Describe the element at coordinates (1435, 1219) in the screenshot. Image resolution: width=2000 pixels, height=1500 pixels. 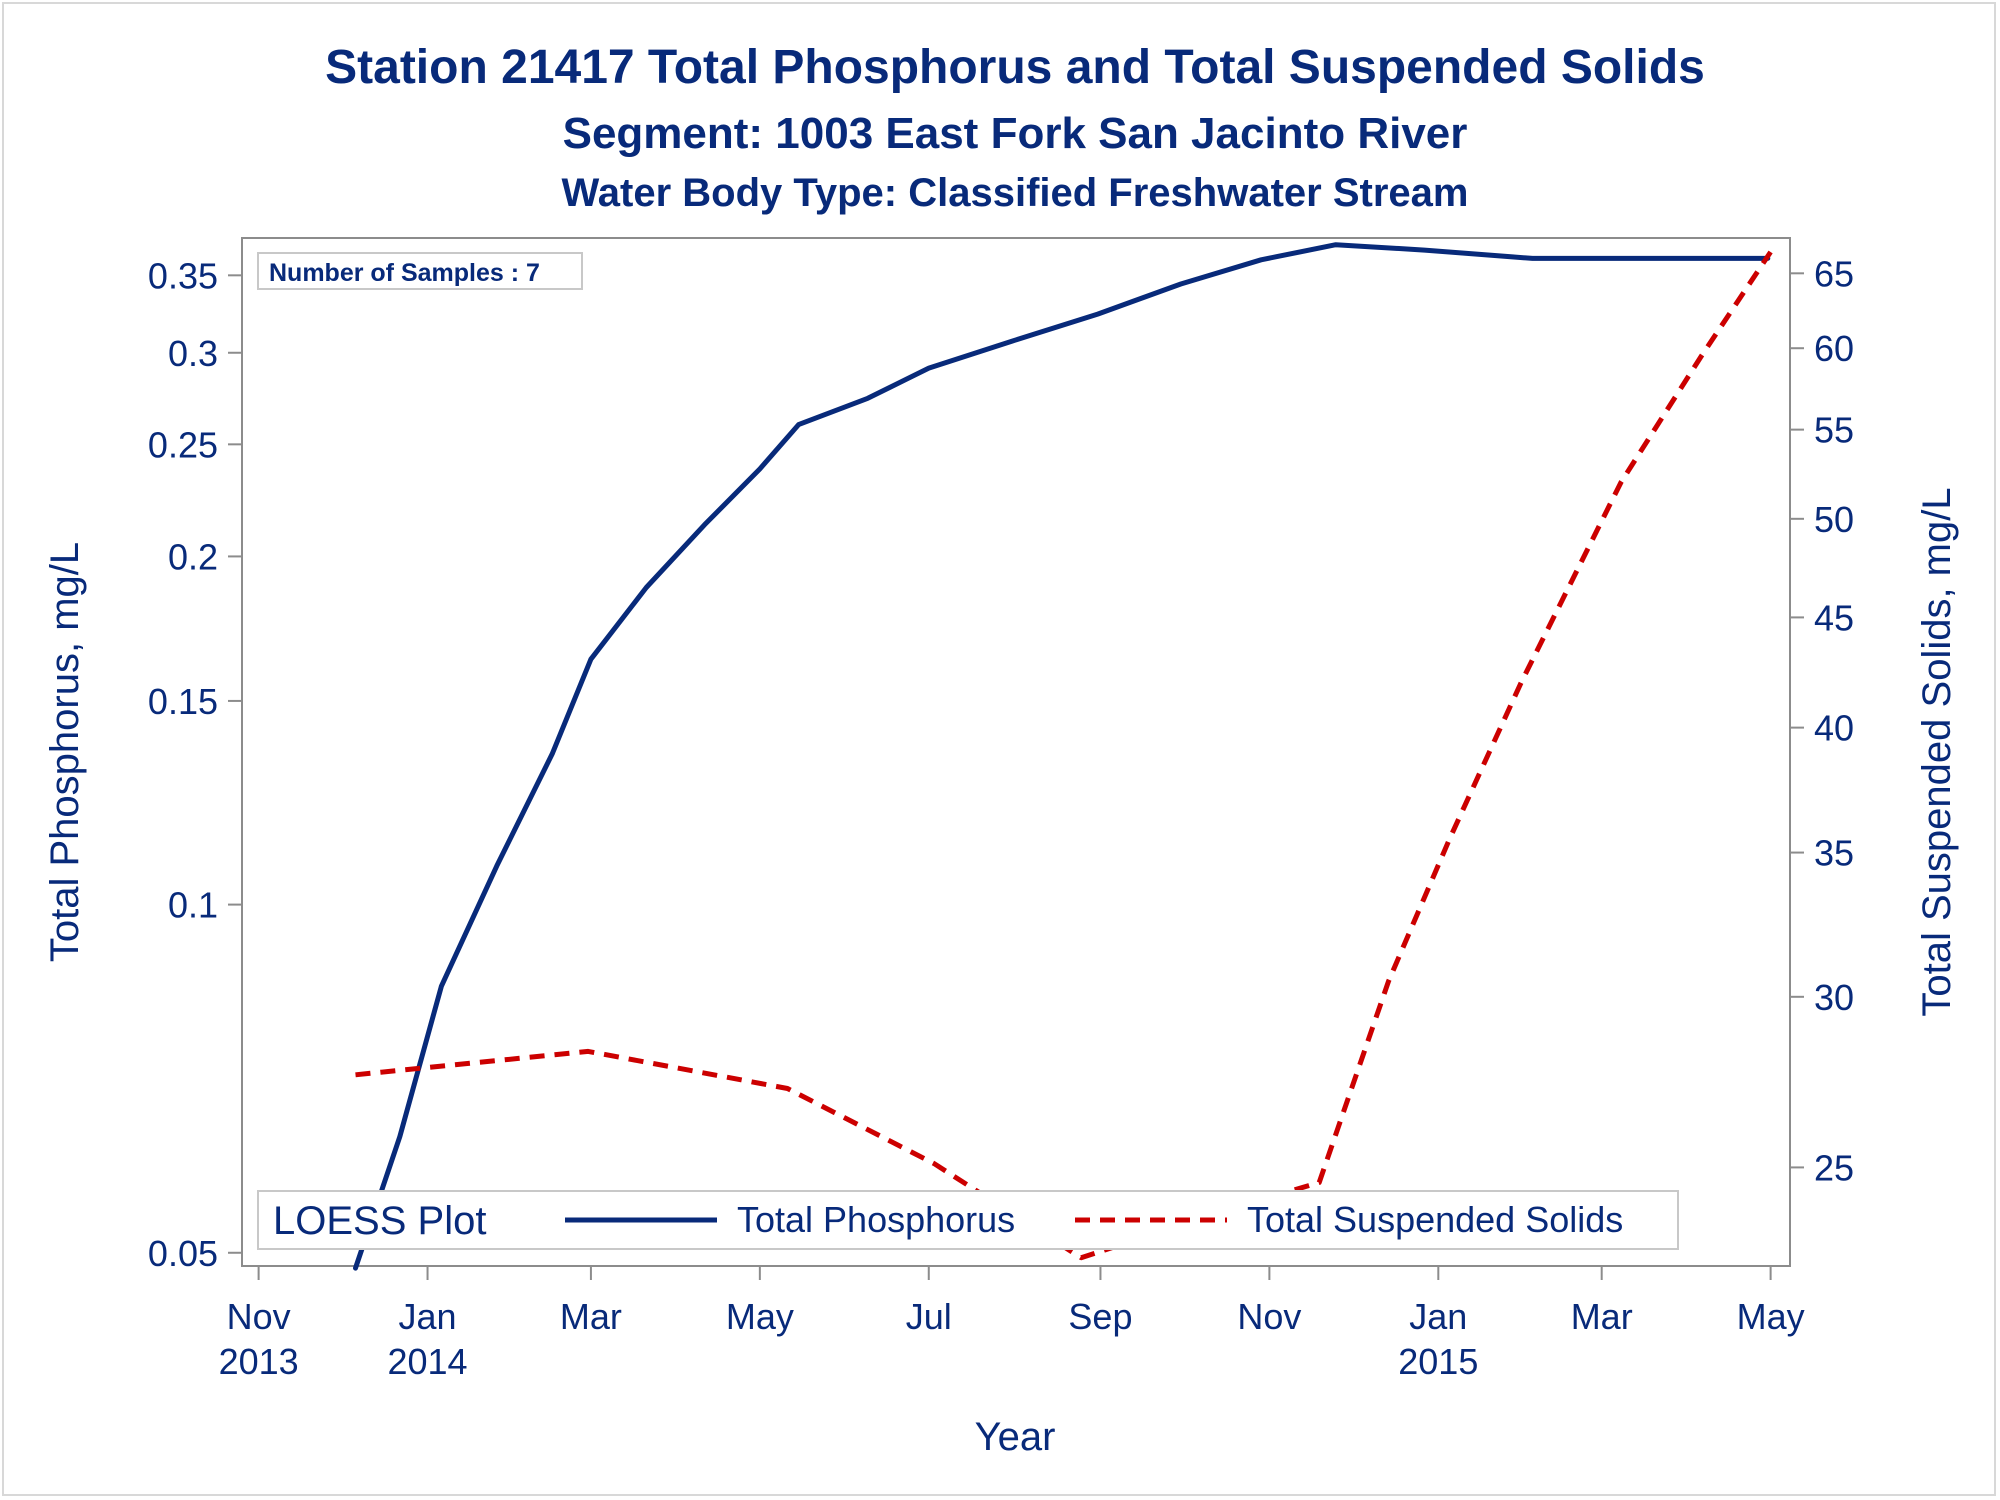
I see `legend-entry-total-suspended-solids: Total Suspended Solids` at that location.